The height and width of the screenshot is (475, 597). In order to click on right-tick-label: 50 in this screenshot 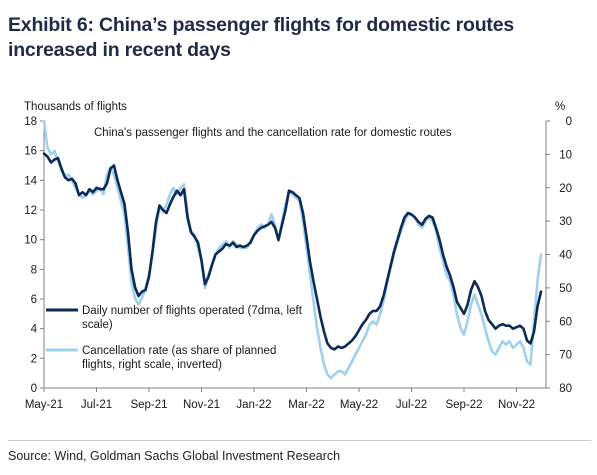, I will do `click(565, 289)`.